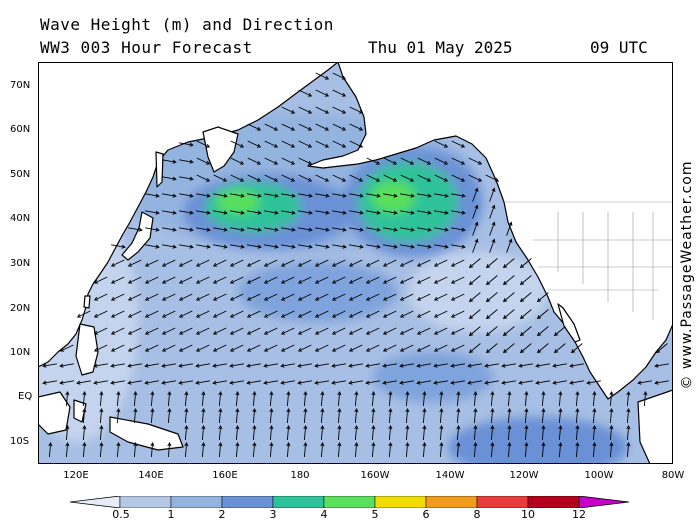 The width and height of the screenshot is (700, 525). I want to click on lat-label-10s: 10S, so click(20, 441).